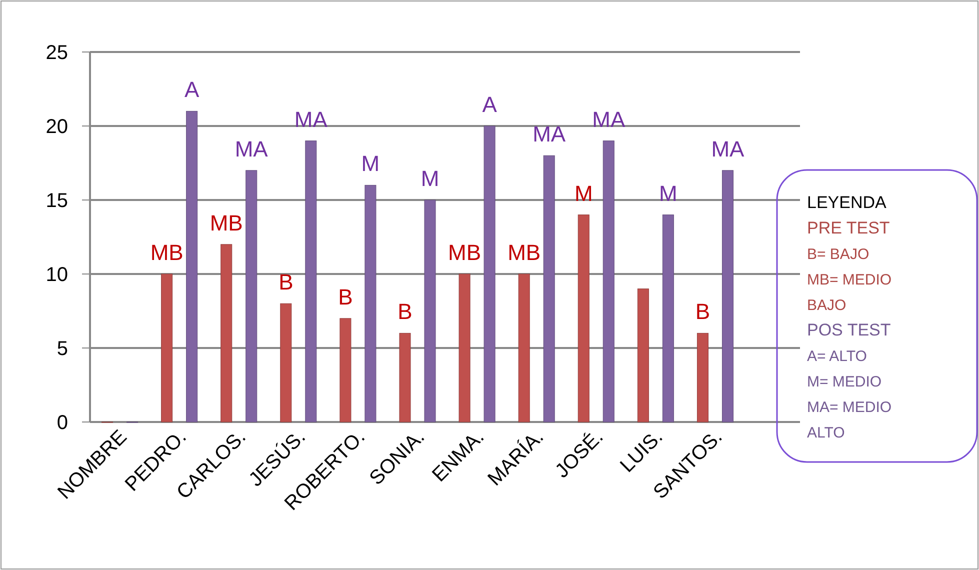 This screenshot has height=570, width=979. What do you see at coordinates (844, 382) in the screenshot?
I see `text: M= MEDIO` at bounding box center [844, 382].